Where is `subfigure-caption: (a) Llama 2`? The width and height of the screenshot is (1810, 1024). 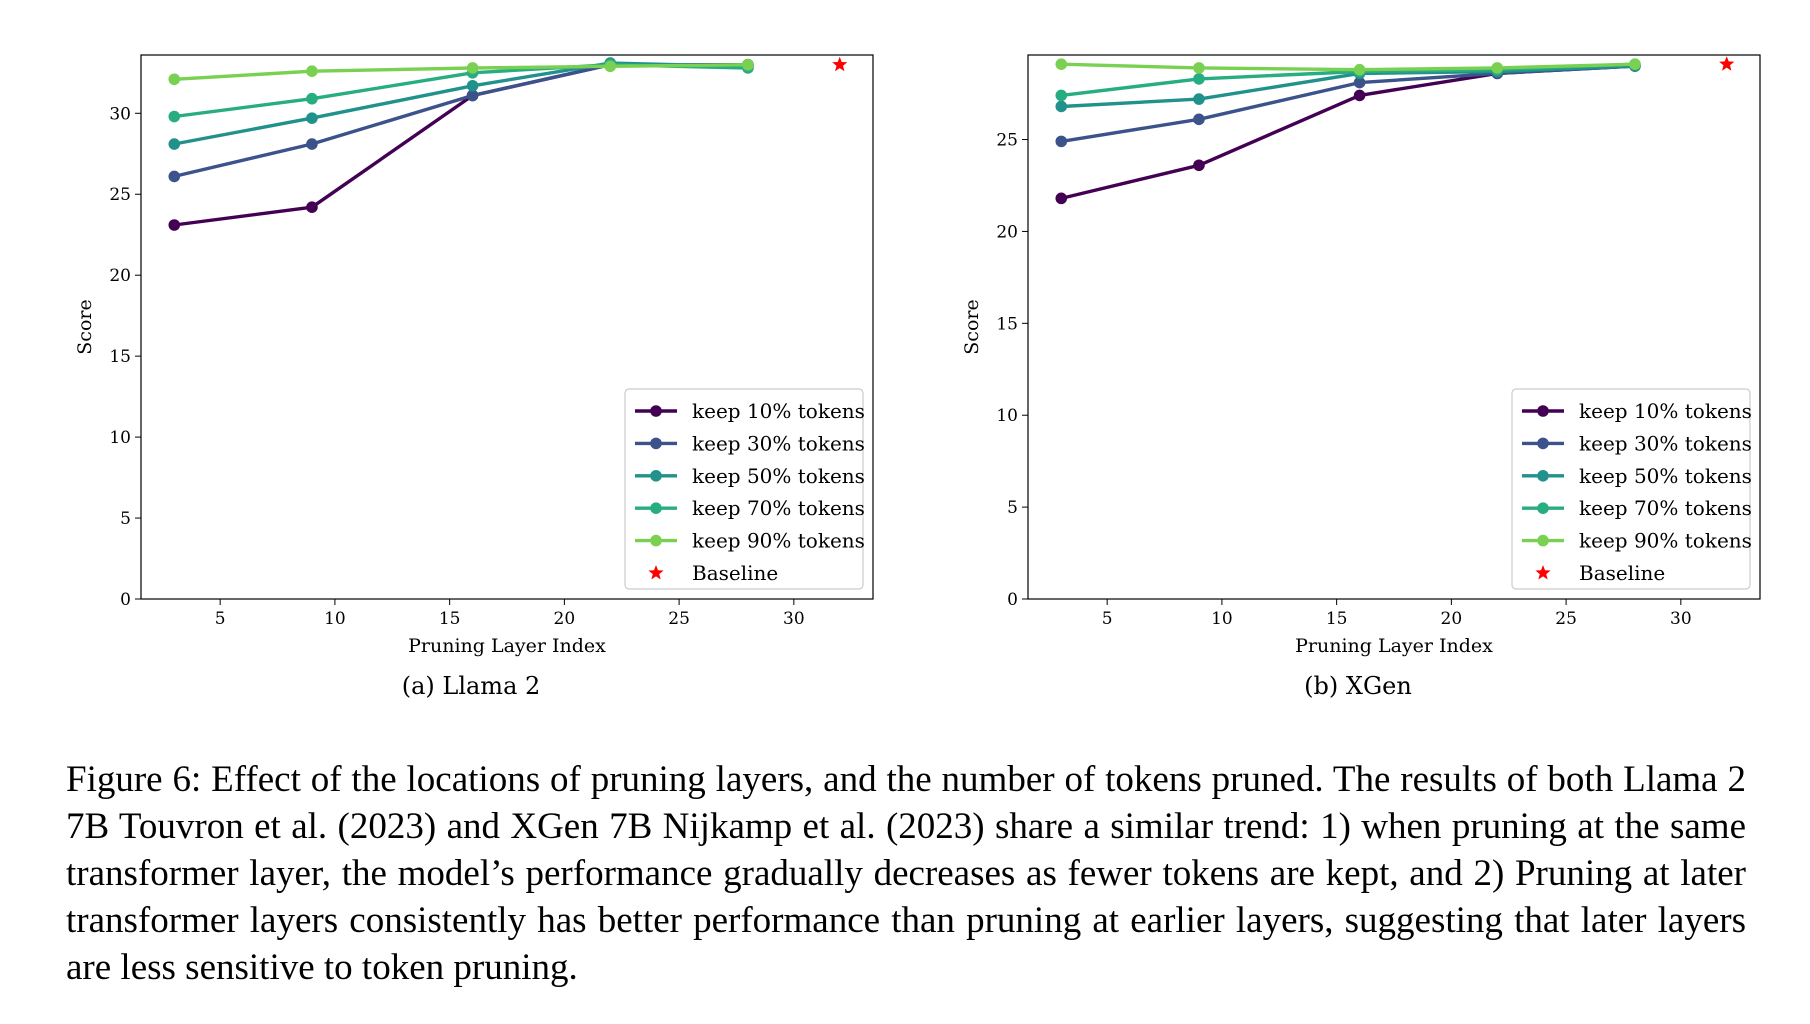
subfigure-caption: (a) Llama 2 is located at coordinates (471, 686).